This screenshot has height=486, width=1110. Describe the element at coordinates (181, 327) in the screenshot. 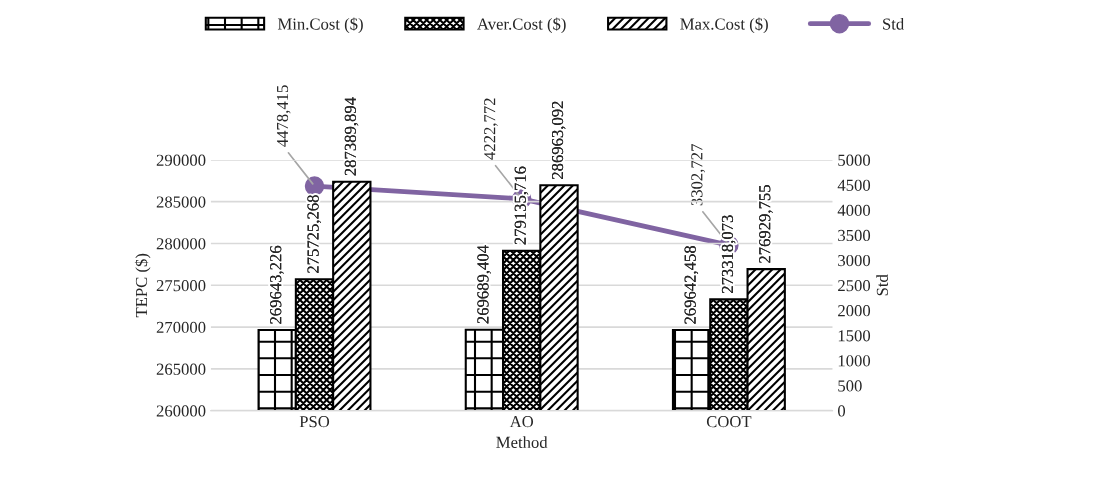

I see `y-tick-label: 270000` at that location.